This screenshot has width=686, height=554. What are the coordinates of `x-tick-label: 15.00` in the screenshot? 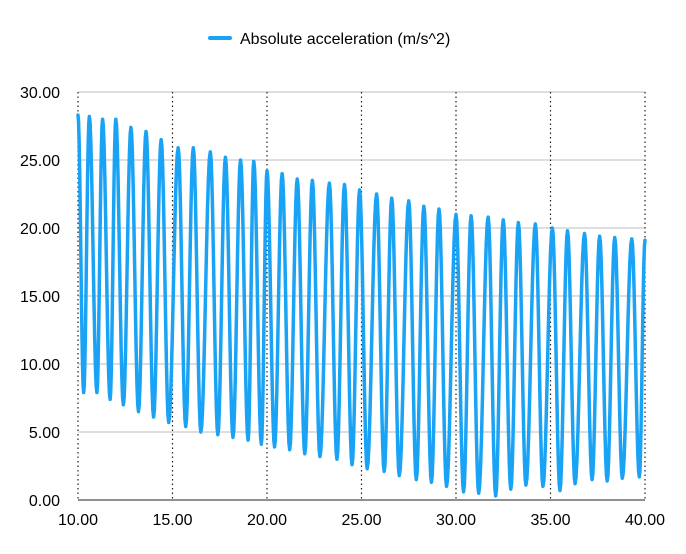 It's located at (172, 520).